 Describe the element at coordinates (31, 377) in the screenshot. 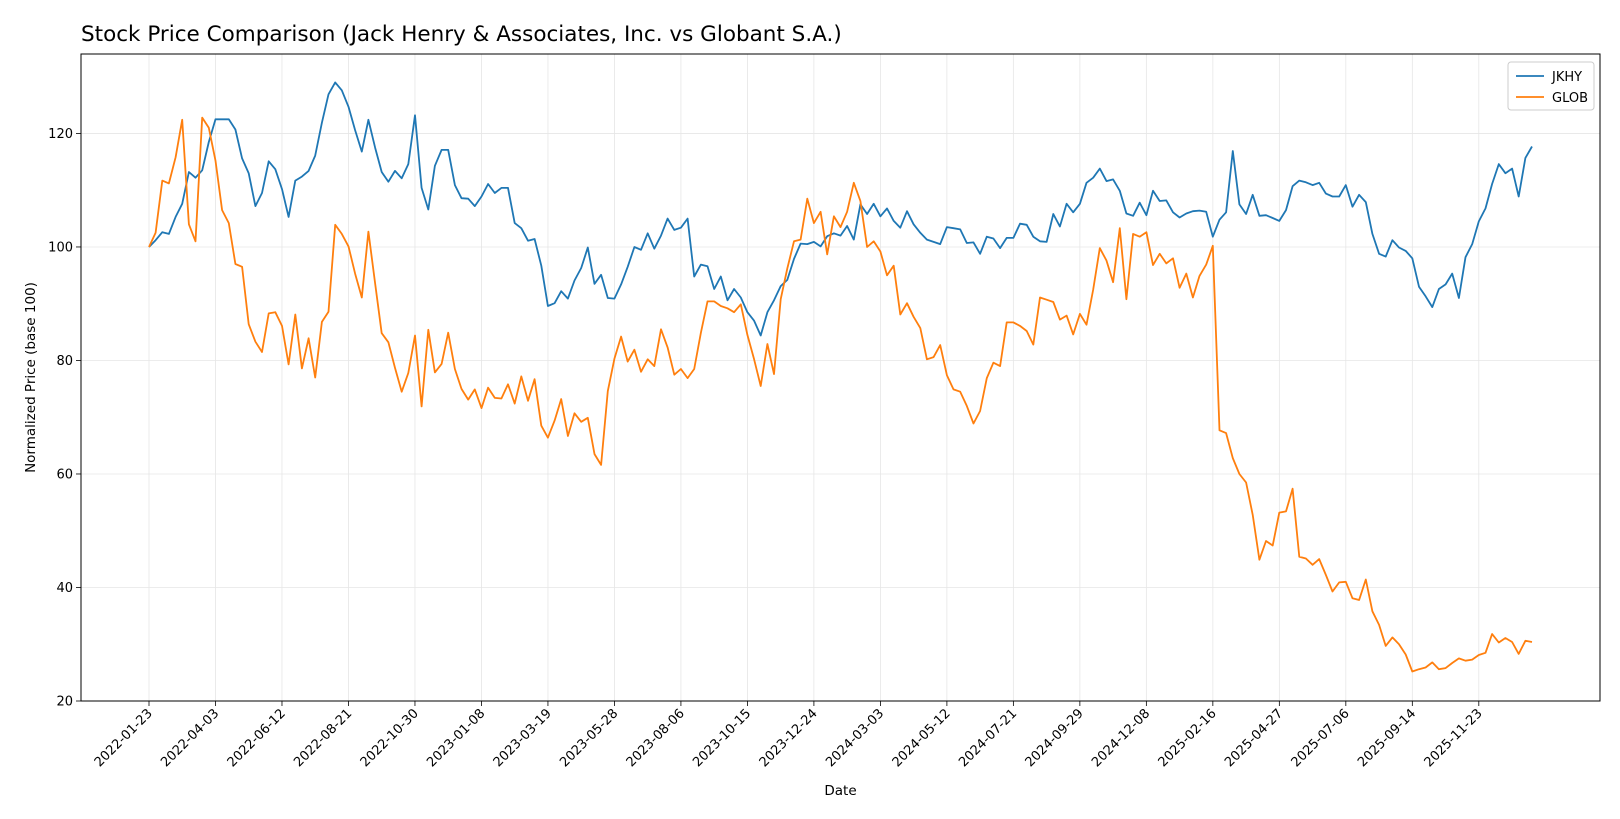

I see `y-axis-label: Normalized Price (base 100)` at that location.